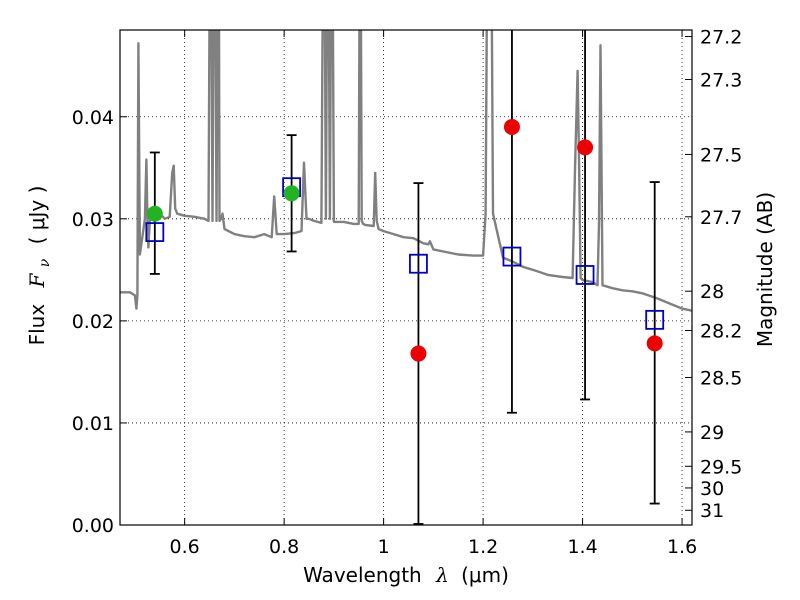 The height and width of the screenshot is (600, 800). I want to click on y-tick-label: 0.01, so click(93, 424).